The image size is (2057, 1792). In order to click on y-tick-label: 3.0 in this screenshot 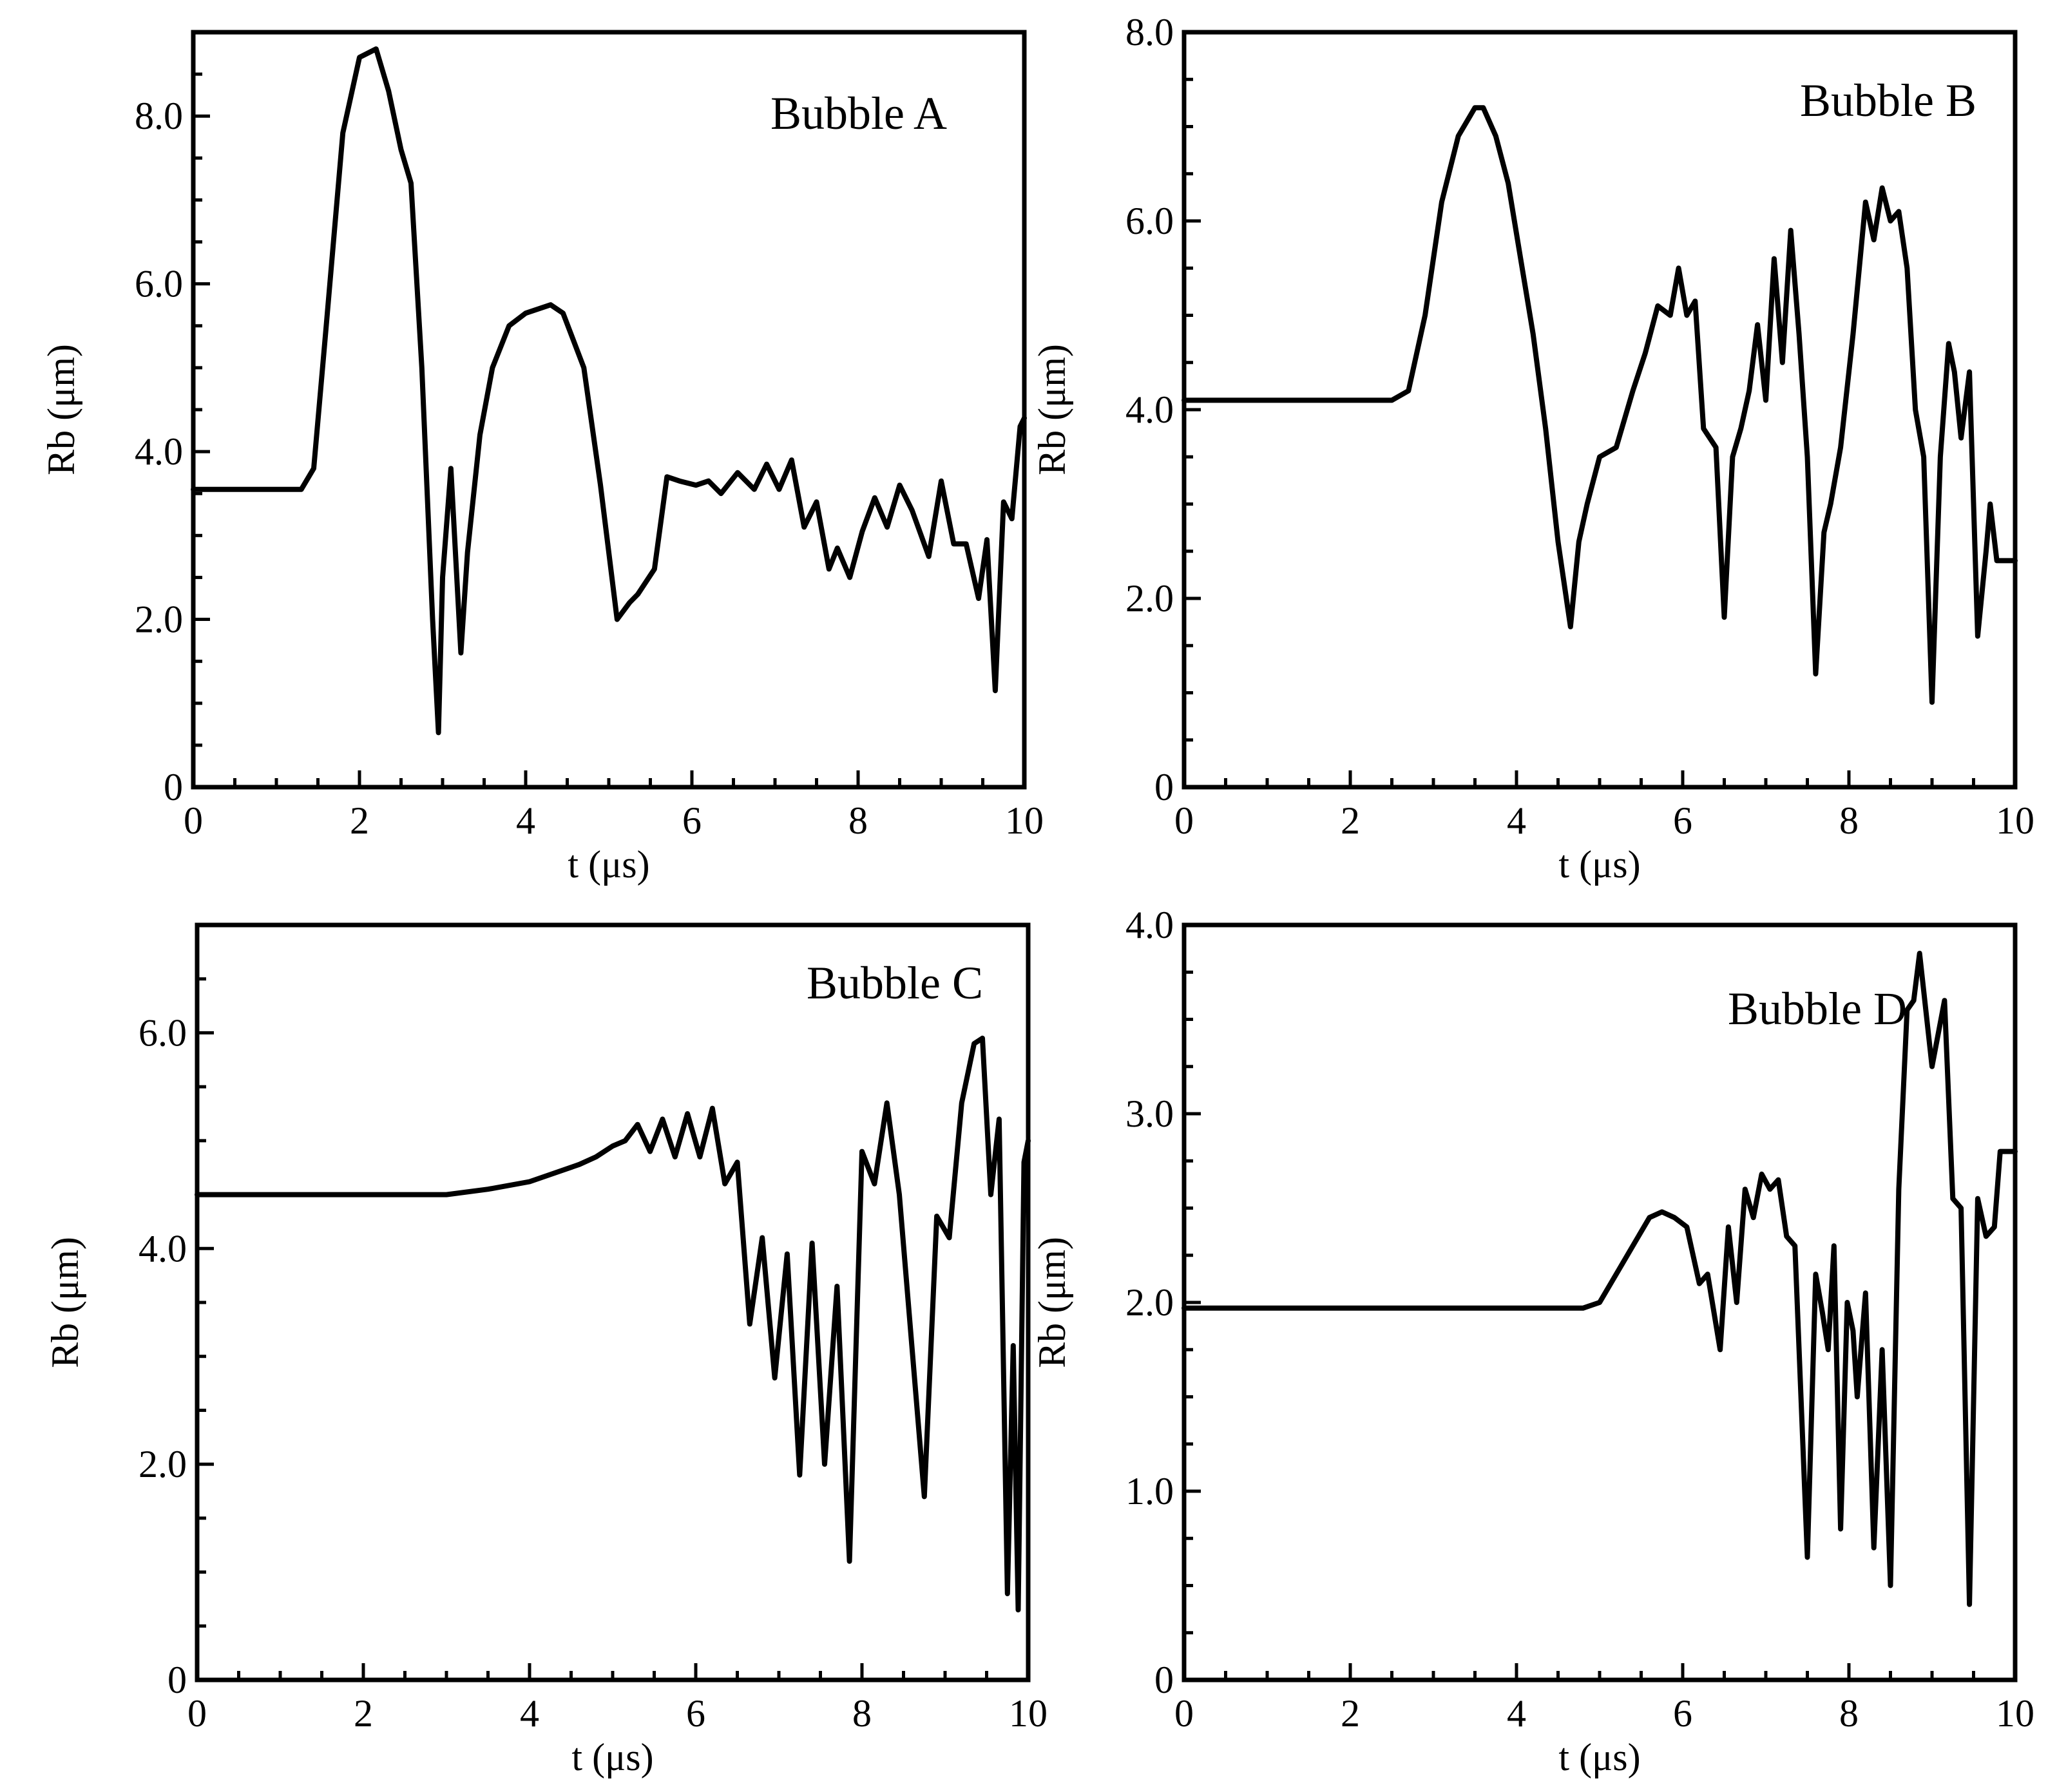, I will do `click(1149, 1114)`.